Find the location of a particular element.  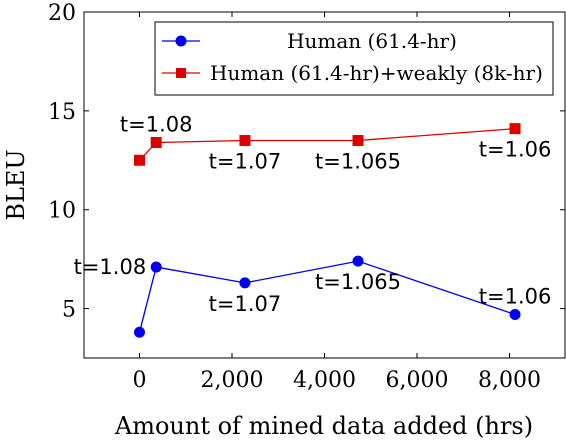

x-tick-label: 4,000 is located at coordinates (324, 380).